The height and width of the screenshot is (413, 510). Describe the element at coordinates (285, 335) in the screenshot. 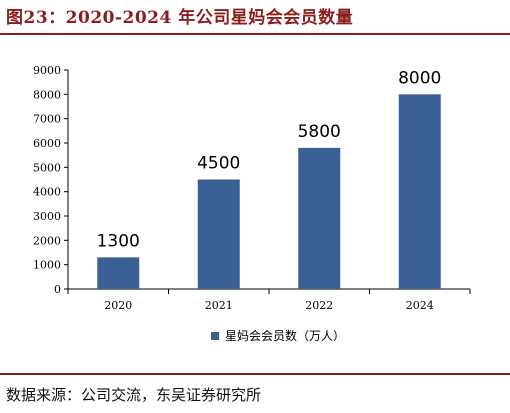

I see `legend-label: 星妈会会员数（万人）` at that location.